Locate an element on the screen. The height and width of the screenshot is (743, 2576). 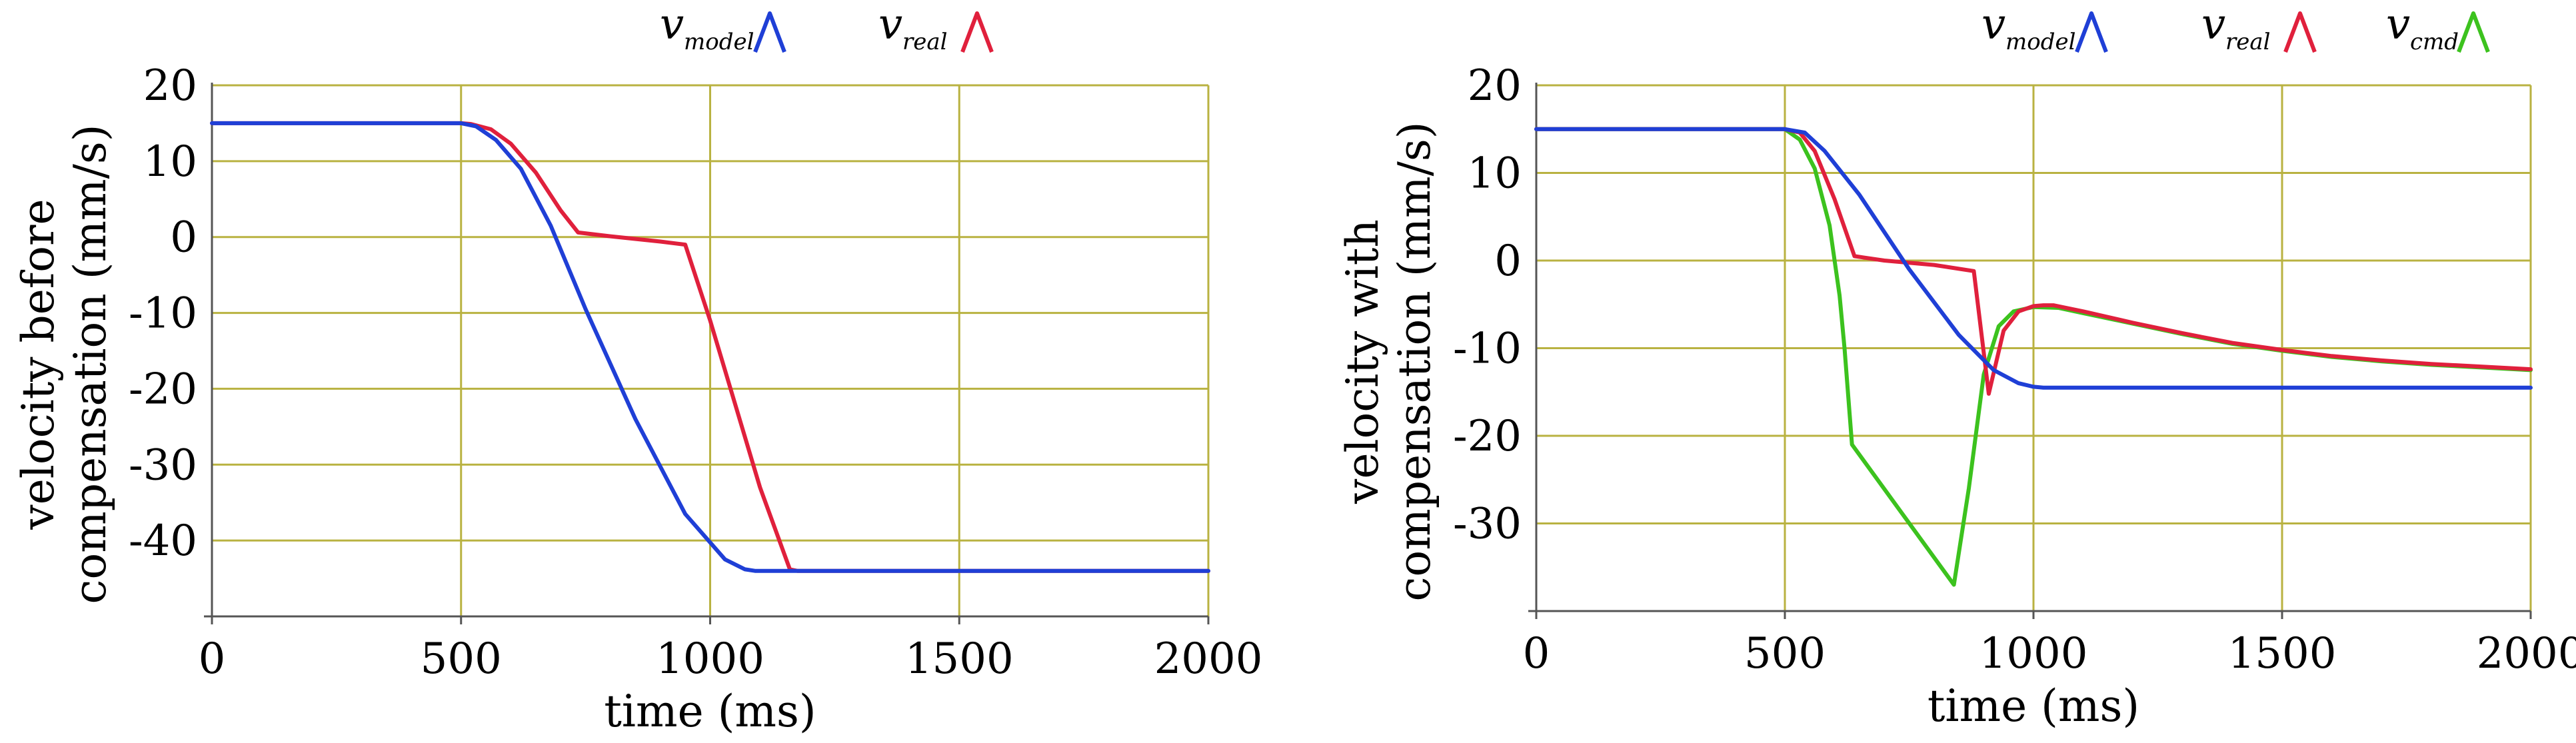
series-line-real is located at coordinates (2034, 261).